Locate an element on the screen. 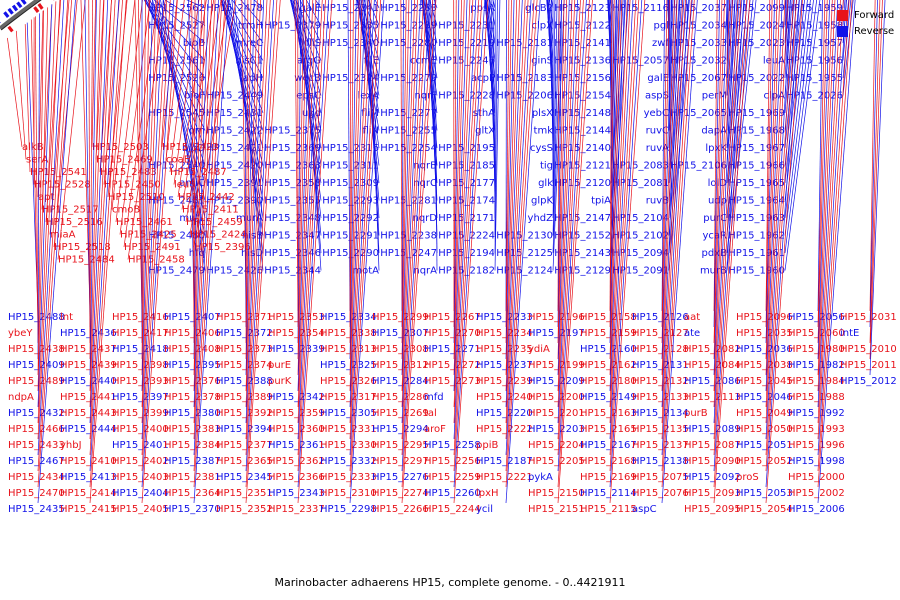  gene-label: HP15_2140 is located at coordinates (582, 148).